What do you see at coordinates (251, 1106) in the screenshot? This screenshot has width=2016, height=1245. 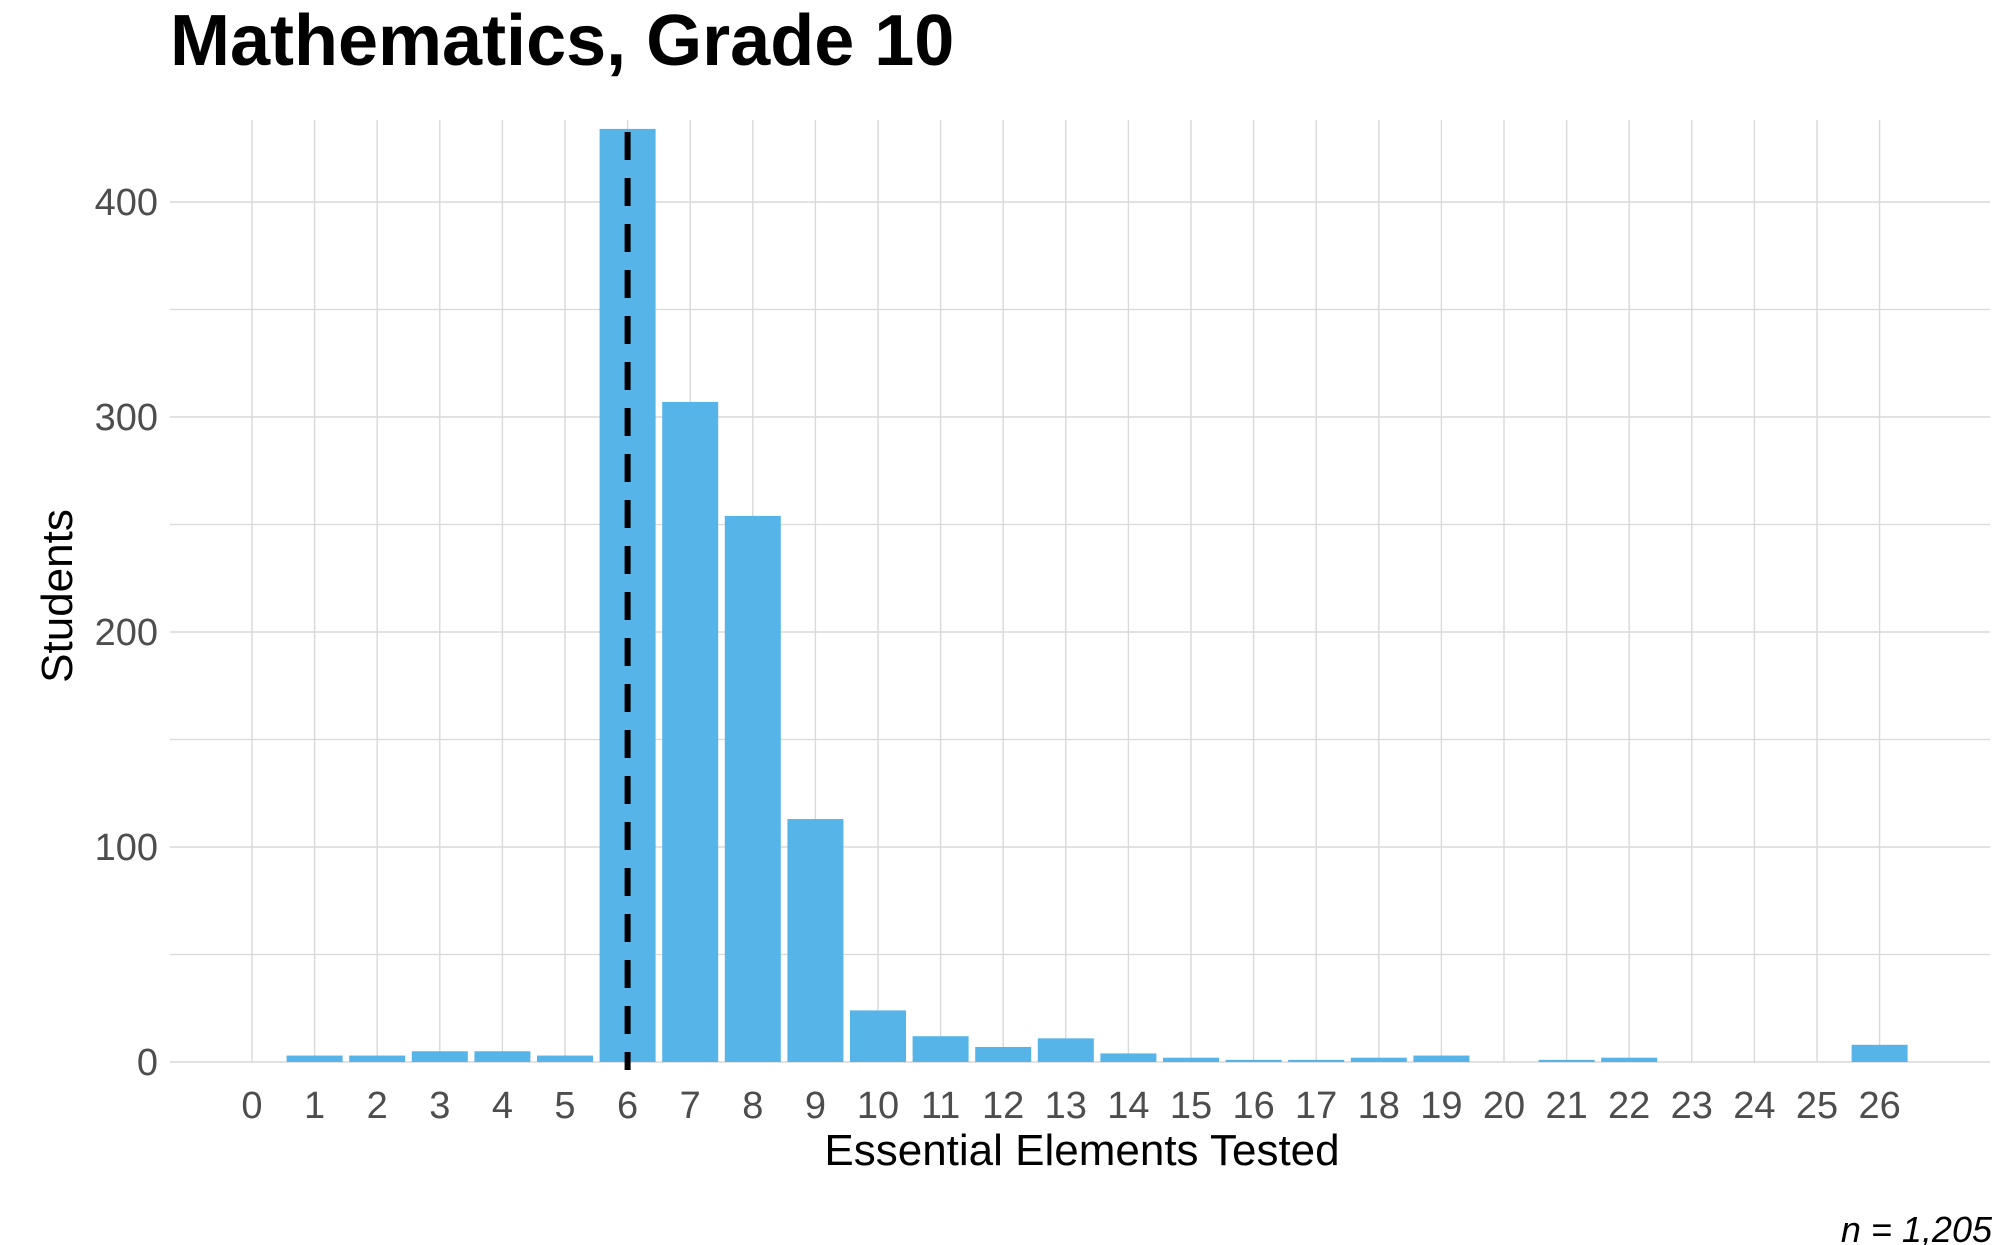 I see `x-tick-label: 0` at bounding box center [251, 1106].